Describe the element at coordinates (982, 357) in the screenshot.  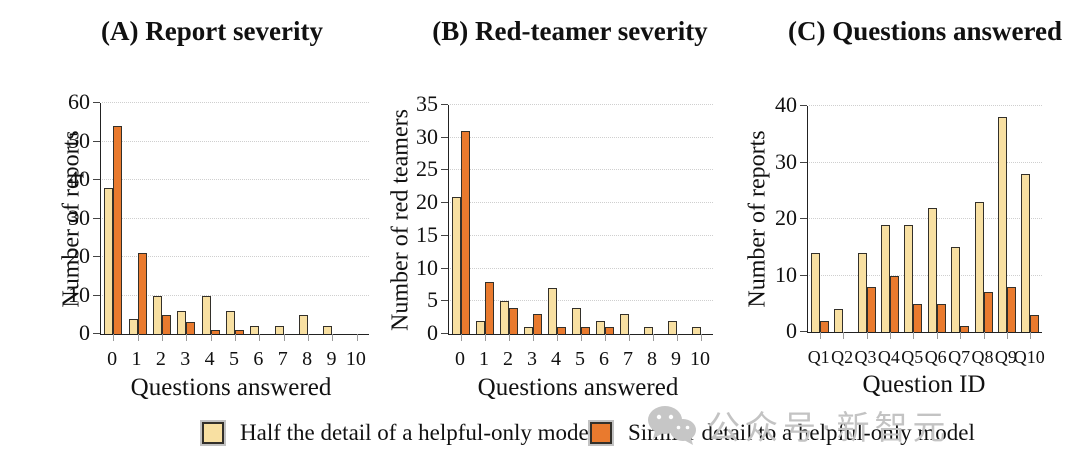
I see `x-axis-tick-label: Q8` at that location.